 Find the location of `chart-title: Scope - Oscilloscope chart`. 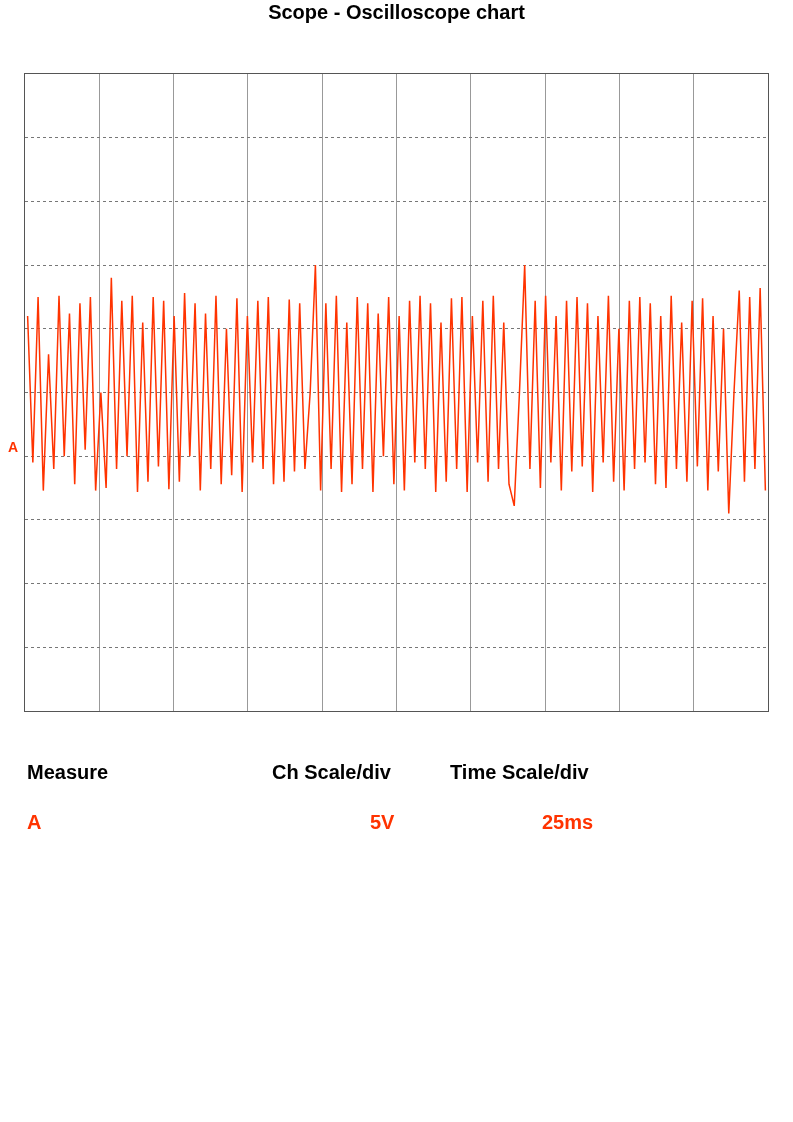

chart-title: Scope - Oscilloscope chart is located at coordinates (397, 12).